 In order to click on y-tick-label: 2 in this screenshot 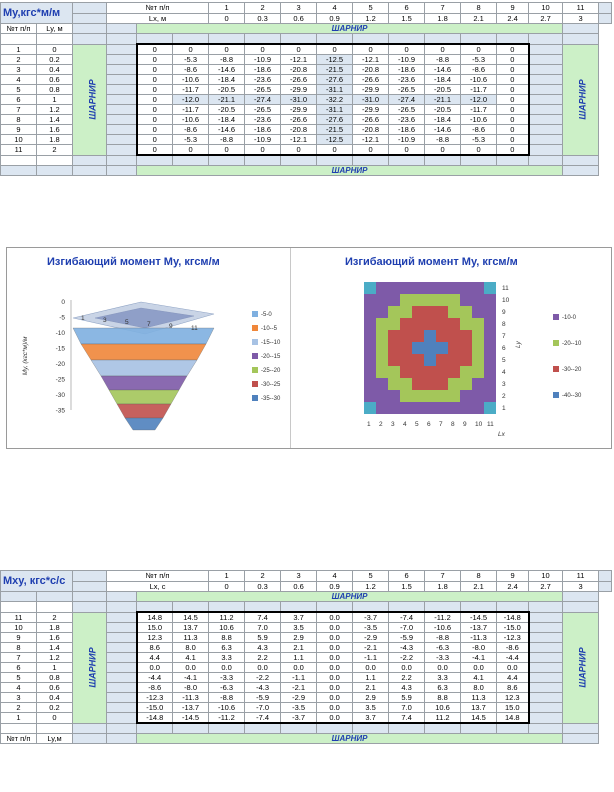, I will do `click(504, 396)`.